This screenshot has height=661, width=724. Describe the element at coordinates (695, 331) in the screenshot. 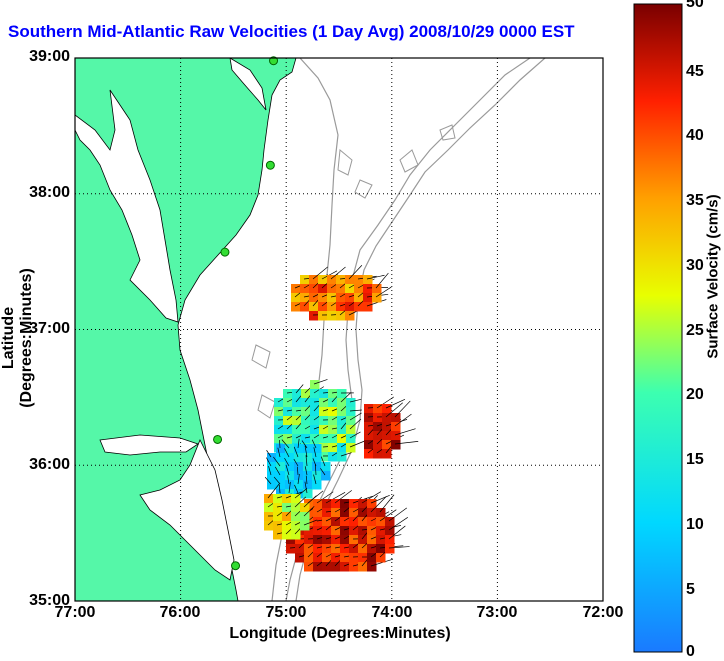

I see `colorbar-tick-25: 25` at that location.